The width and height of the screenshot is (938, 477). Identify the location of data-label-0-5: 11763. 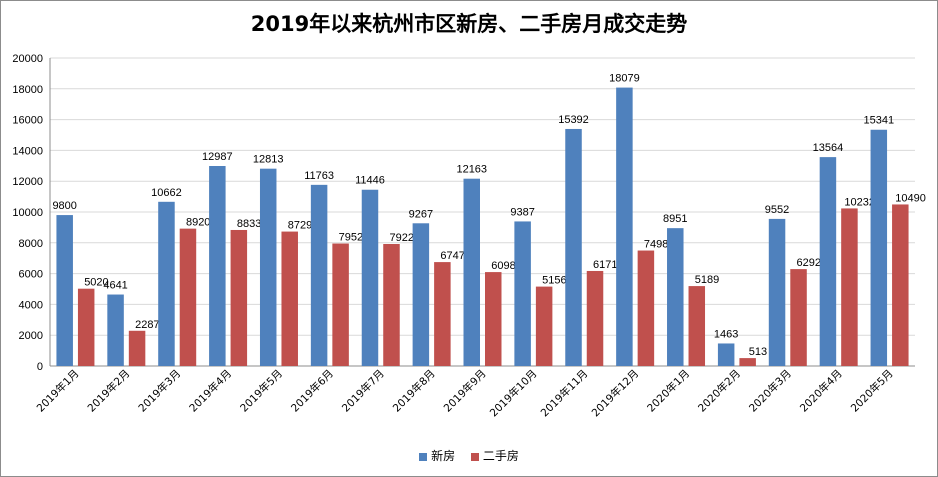
(319, 176).